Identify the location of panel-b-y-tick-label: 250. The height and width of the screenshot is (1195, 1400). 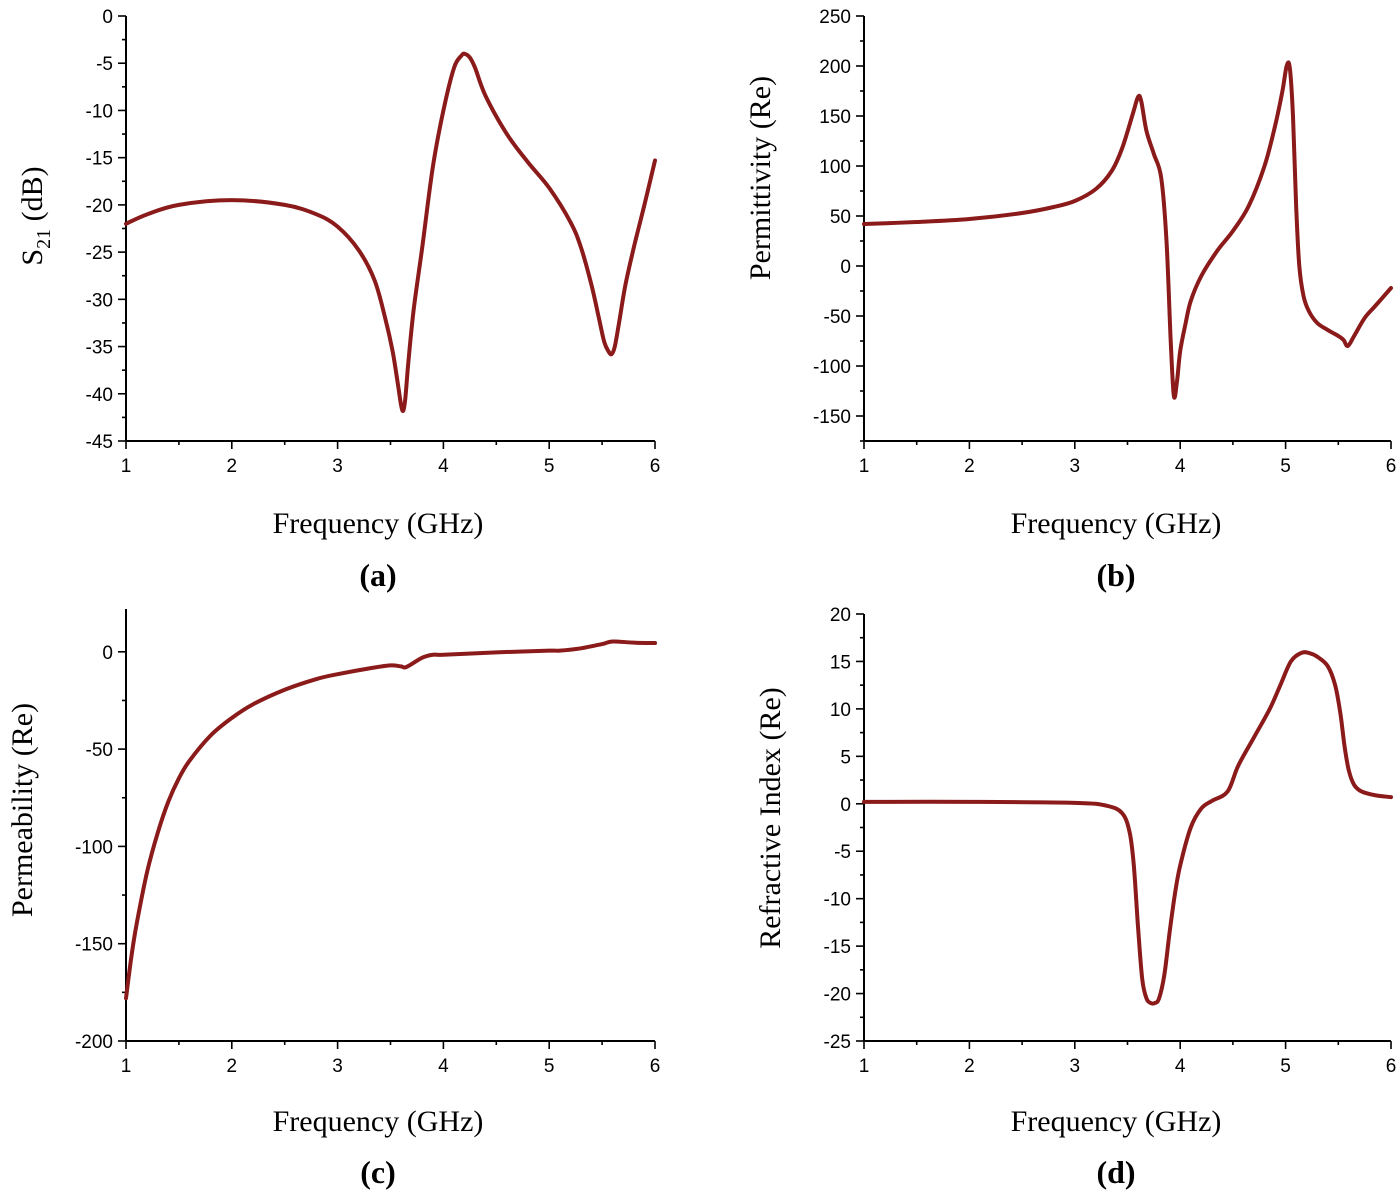
(835, 17).